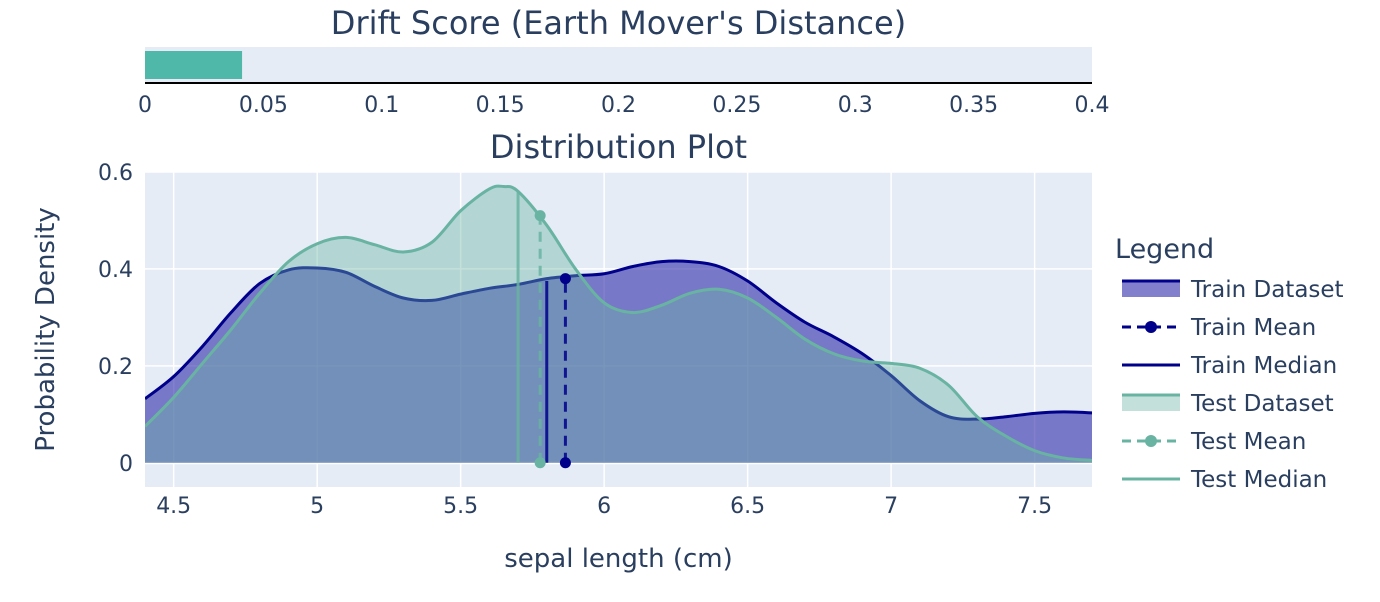  Describe the element at coordinates (500, 105) in the screenshot. I see `drift-x-tick-label: 0.15` at that location.